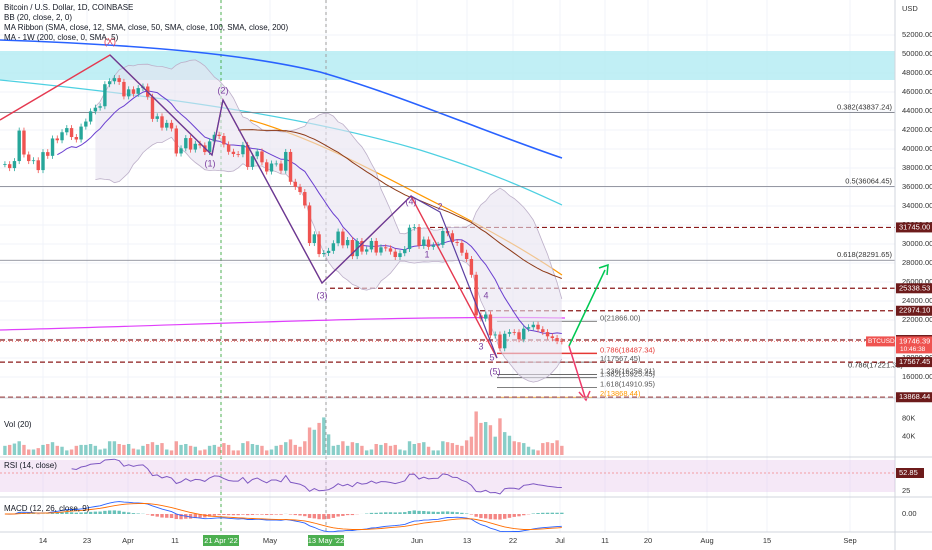 The height and width of the screenshot is (550, 932). I want to click on bear-arrow, so click(577, 371).